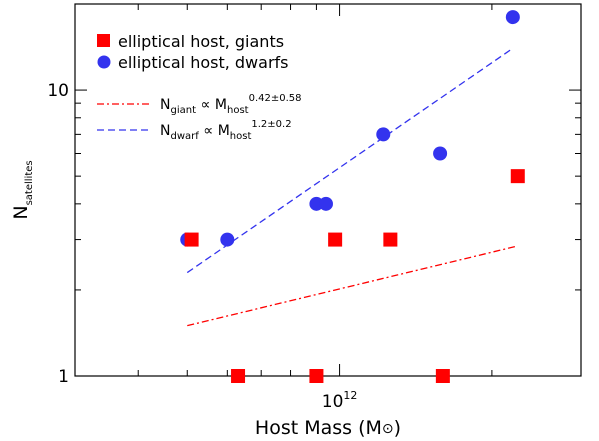  I want to click on y-axis-label: Nsatellites, so click(22, 189).